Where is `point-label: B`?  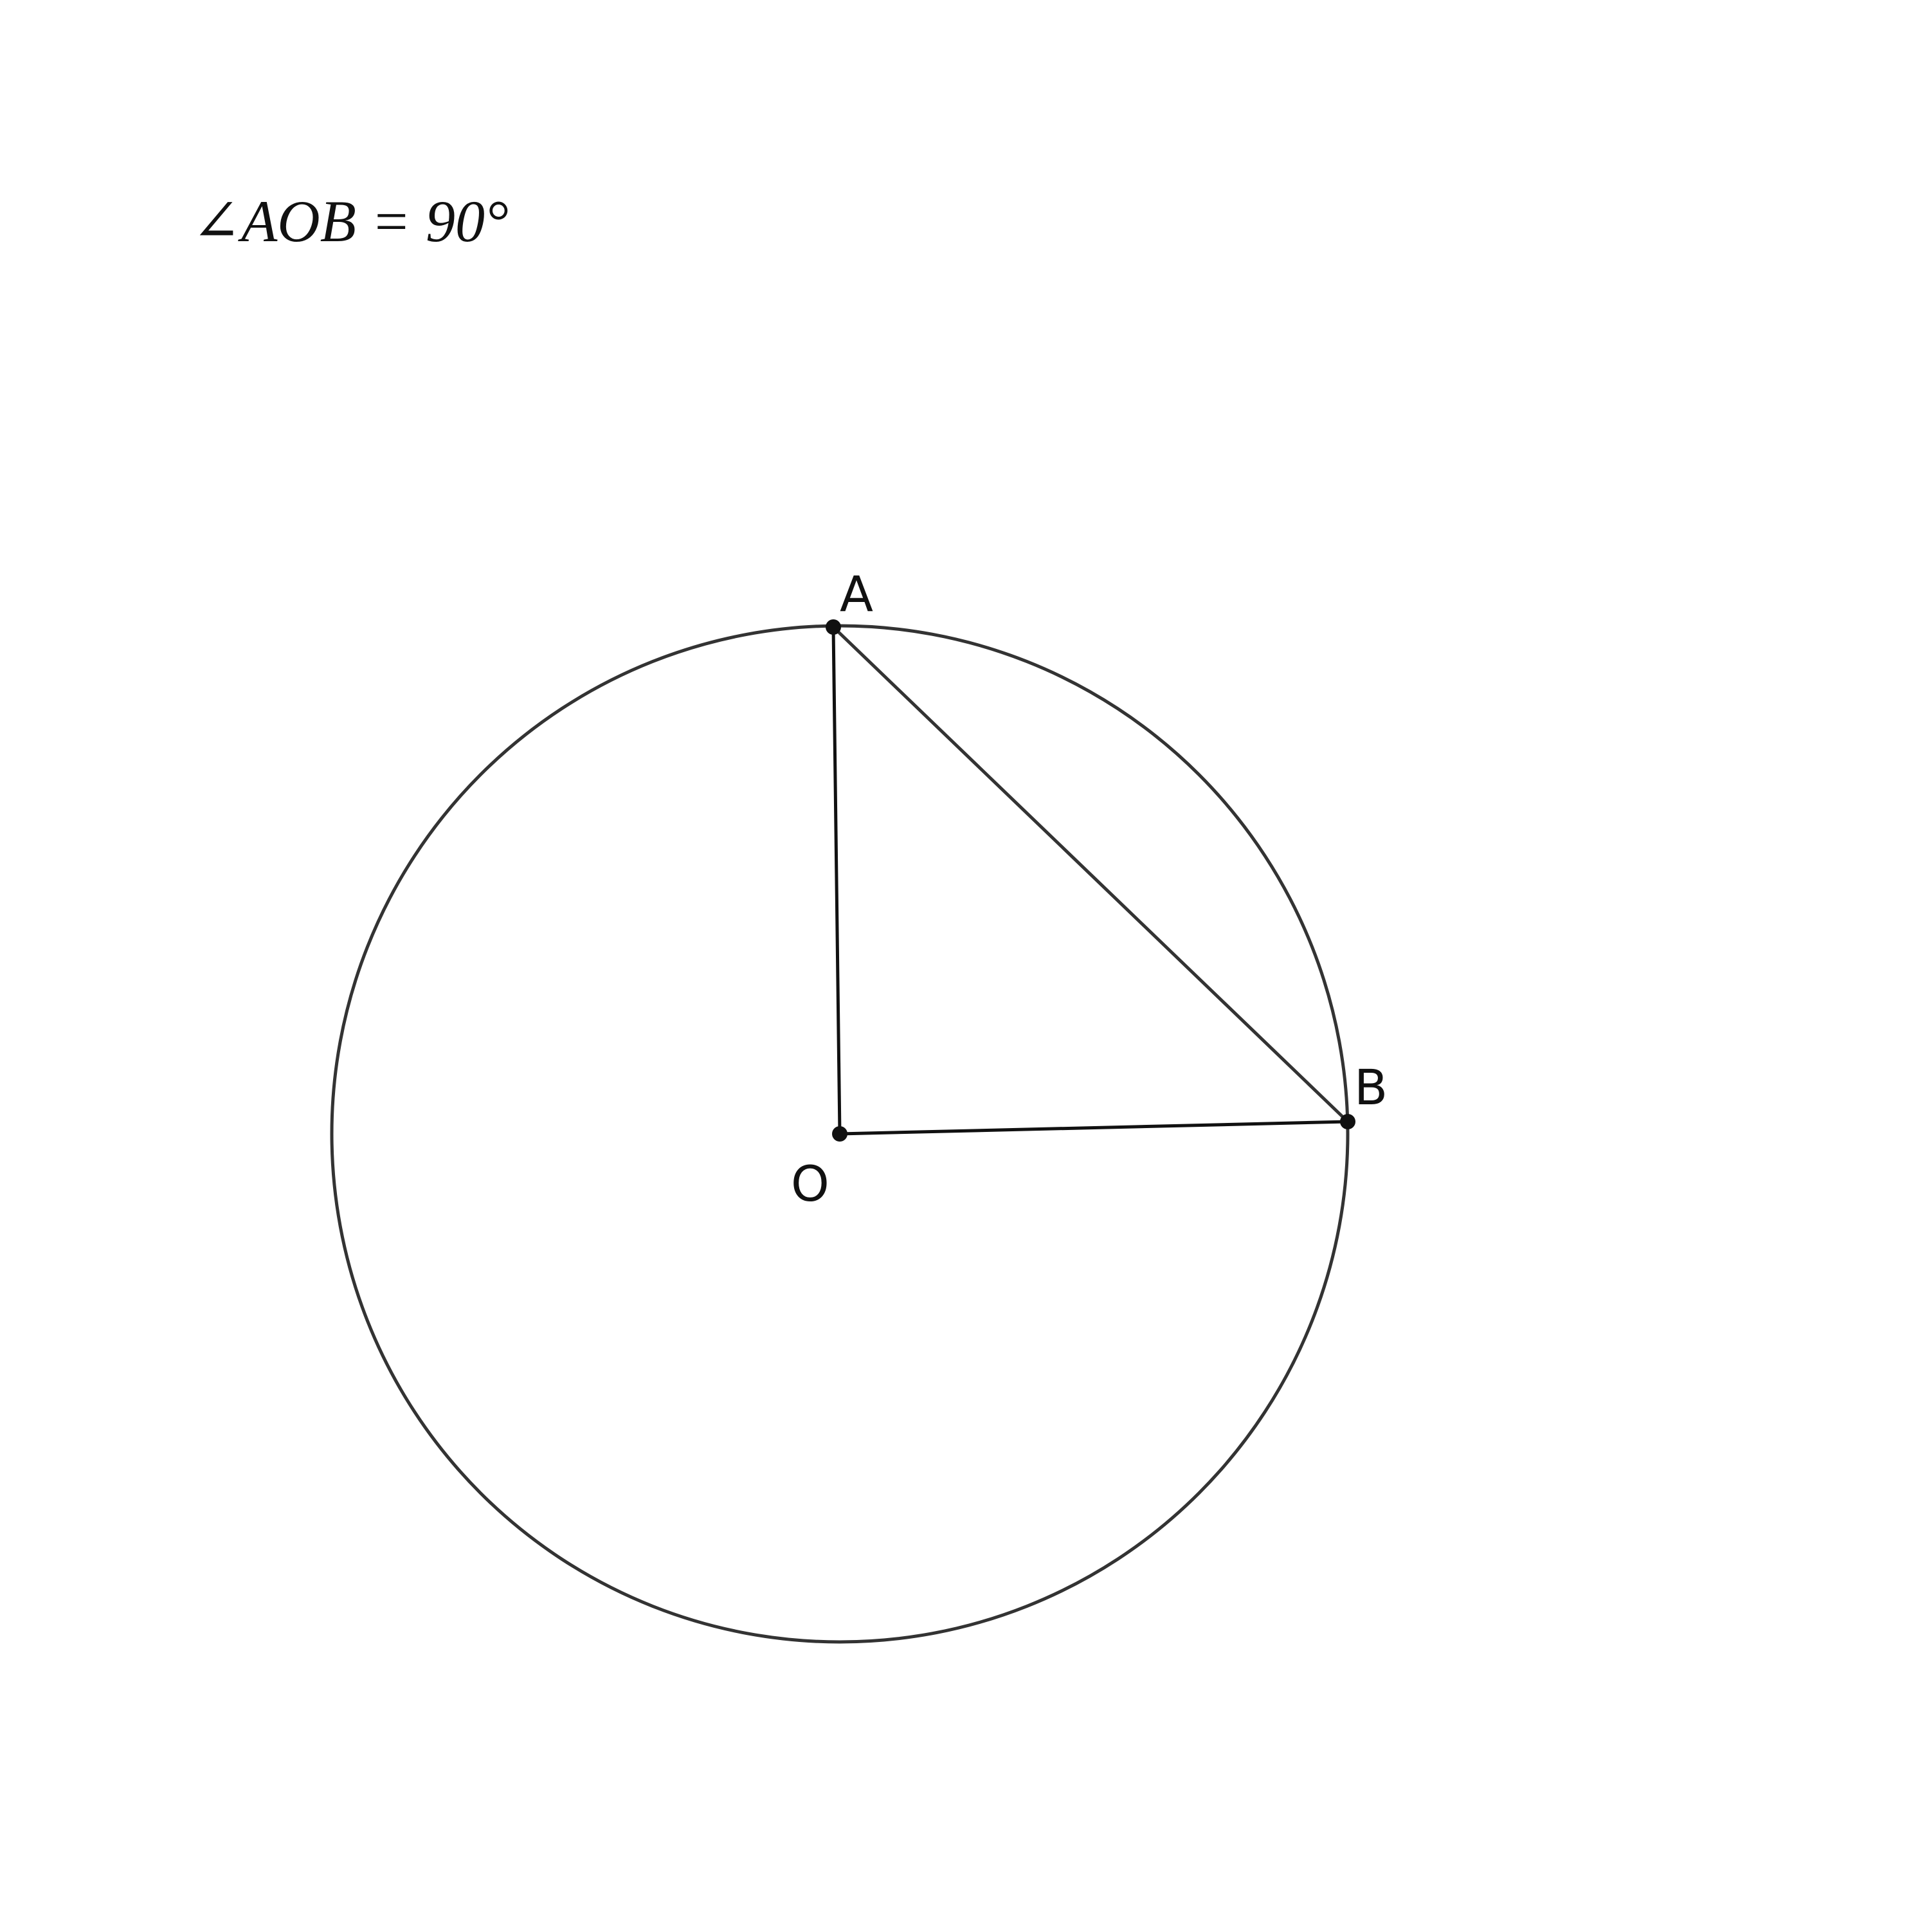 point-label: B is located at coordinates (1371, 1087).